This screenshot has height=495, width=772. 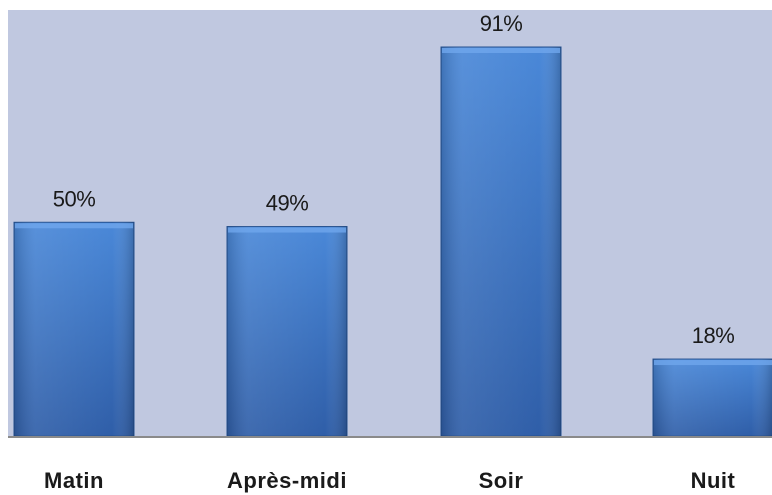 I want to click on bar-apr-s-midi, so click(x=287, y=331).